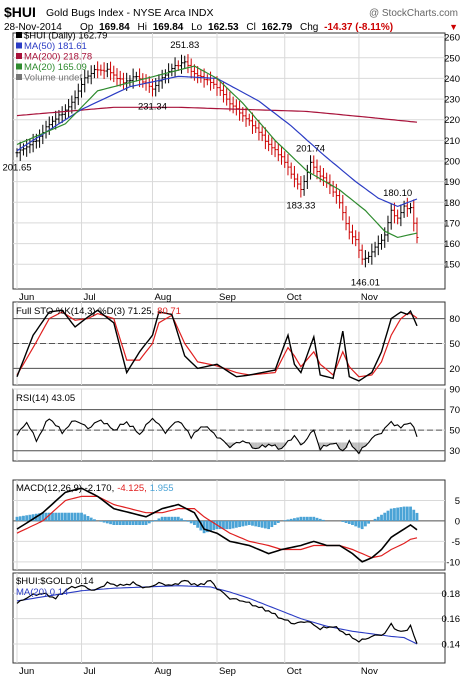  What do you see at coordinates (142, 27) in the screenshot?
I see `hi-label: Hi` at bounding box center [142, 27].